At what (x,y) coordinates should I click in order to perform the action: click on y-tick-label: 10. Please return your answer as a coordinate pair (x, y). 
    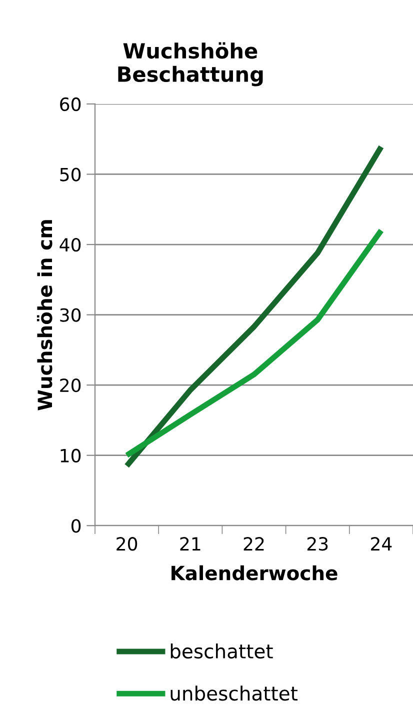
    Looking at the image, I should click on (70, 455).